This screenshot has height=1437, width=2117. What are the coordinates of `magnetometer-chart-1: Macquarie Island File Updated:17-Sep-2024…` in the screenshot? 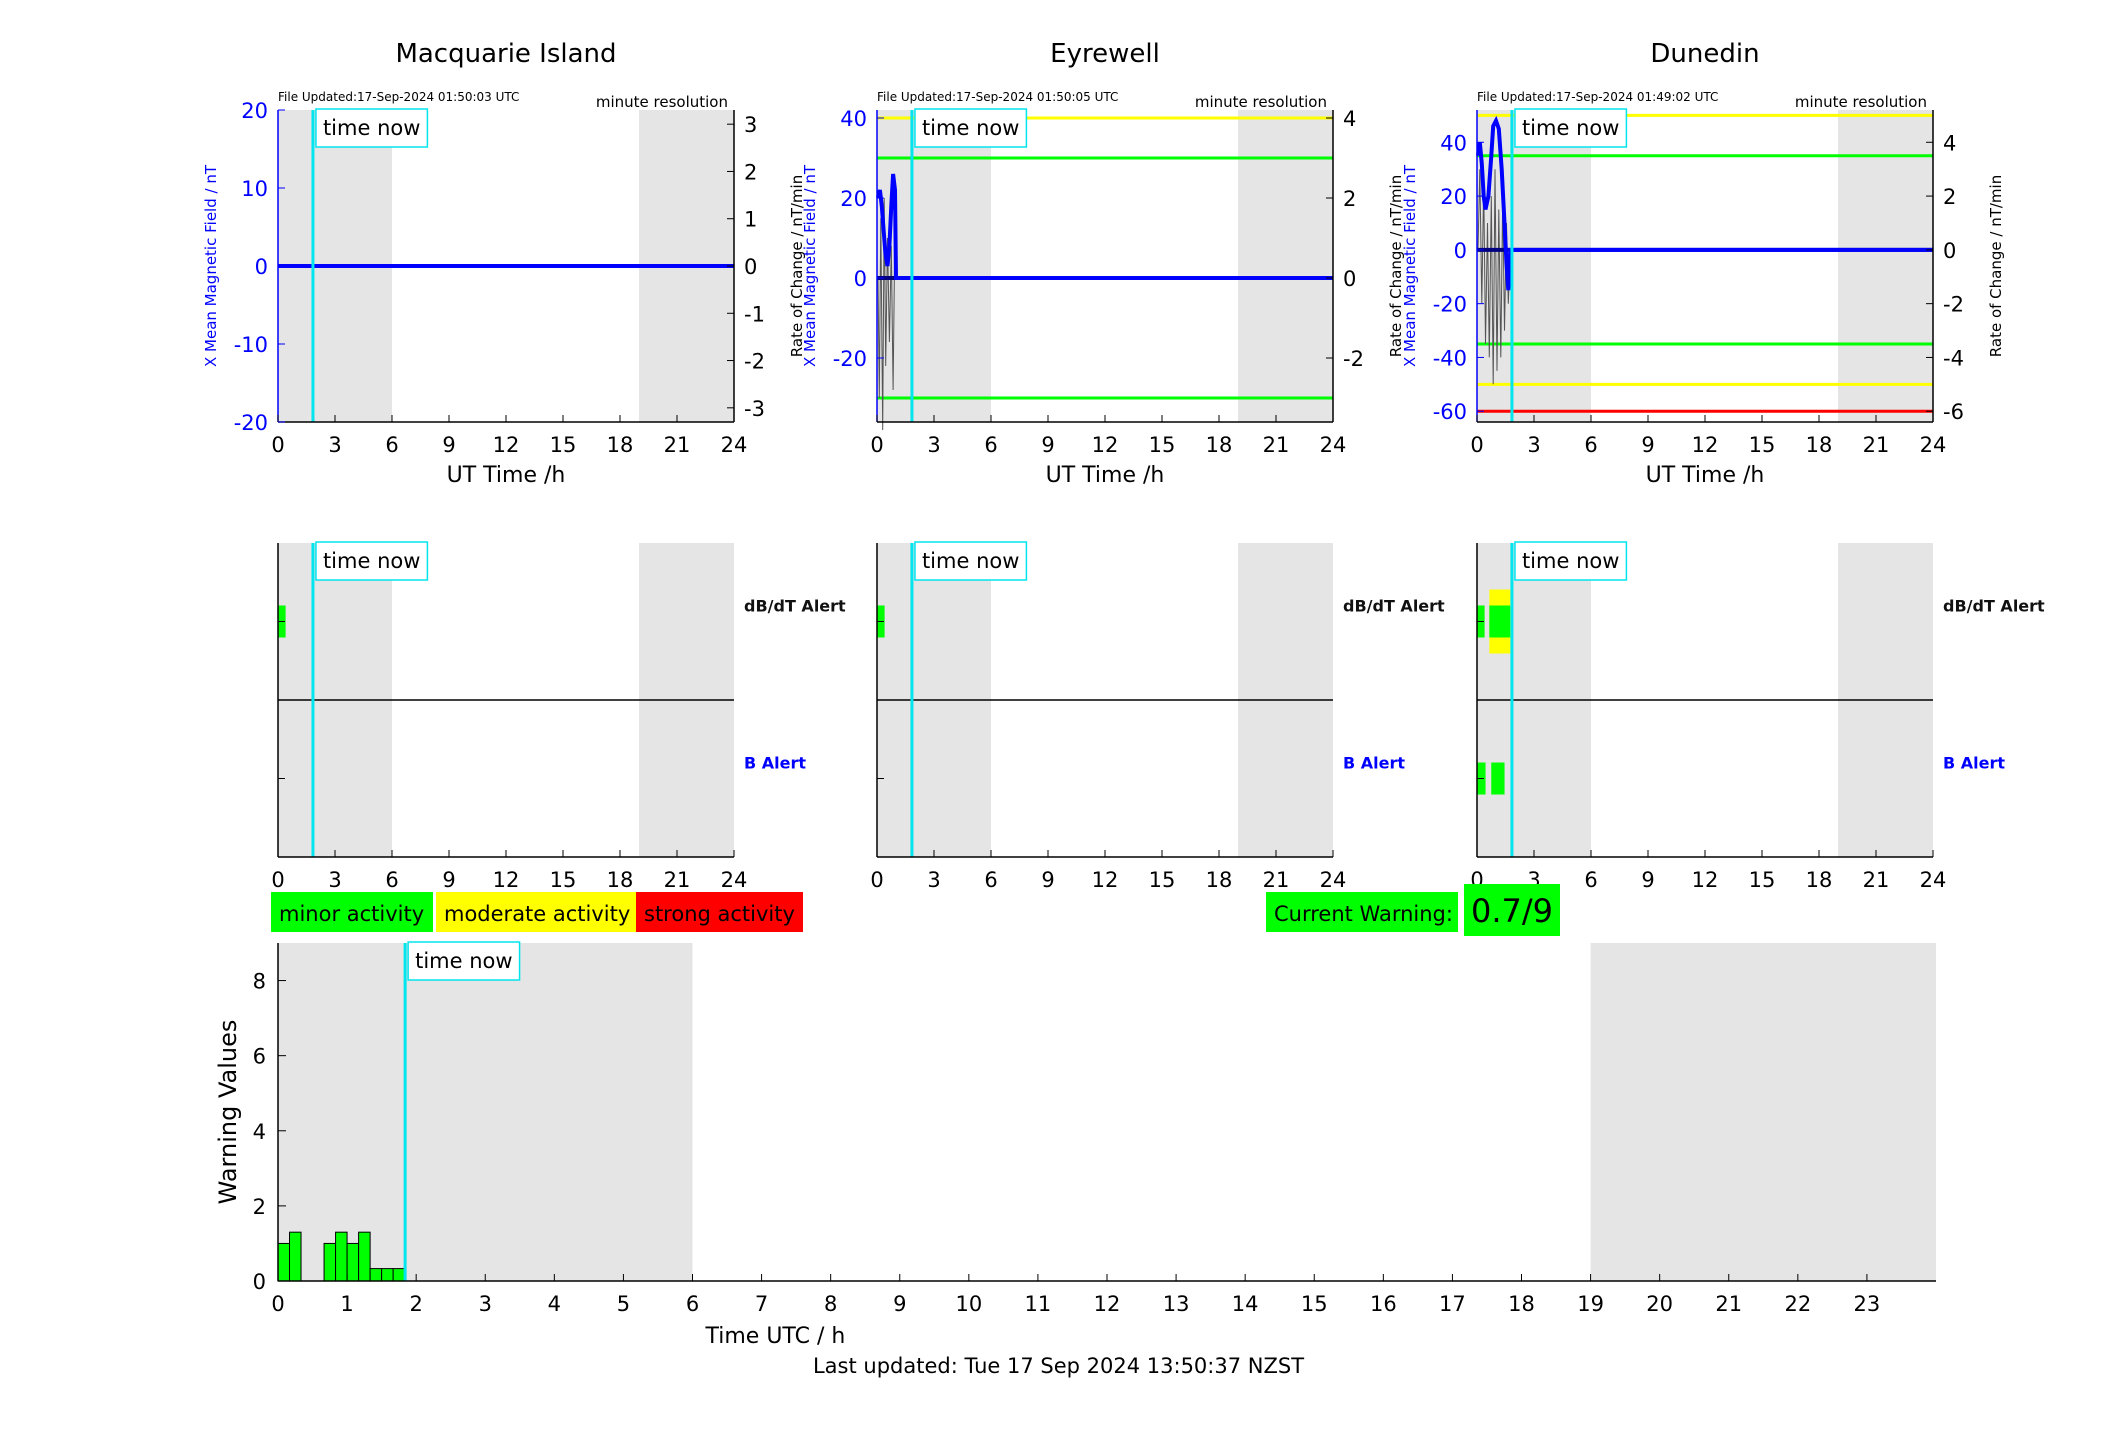 It's located at (504, 263).